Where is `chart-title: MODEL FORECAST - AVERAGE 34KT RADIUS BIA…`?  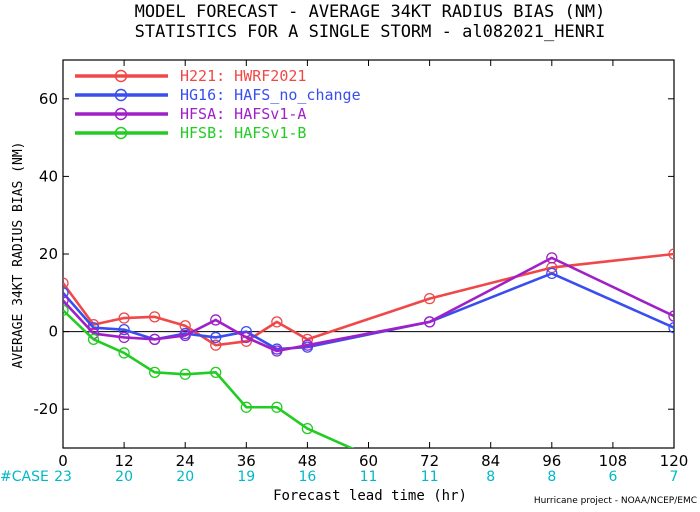
chart-title: MODEL FORECAST - AVERAGE 34KT RADIUS BIA… is located at coordinates (370, 12).